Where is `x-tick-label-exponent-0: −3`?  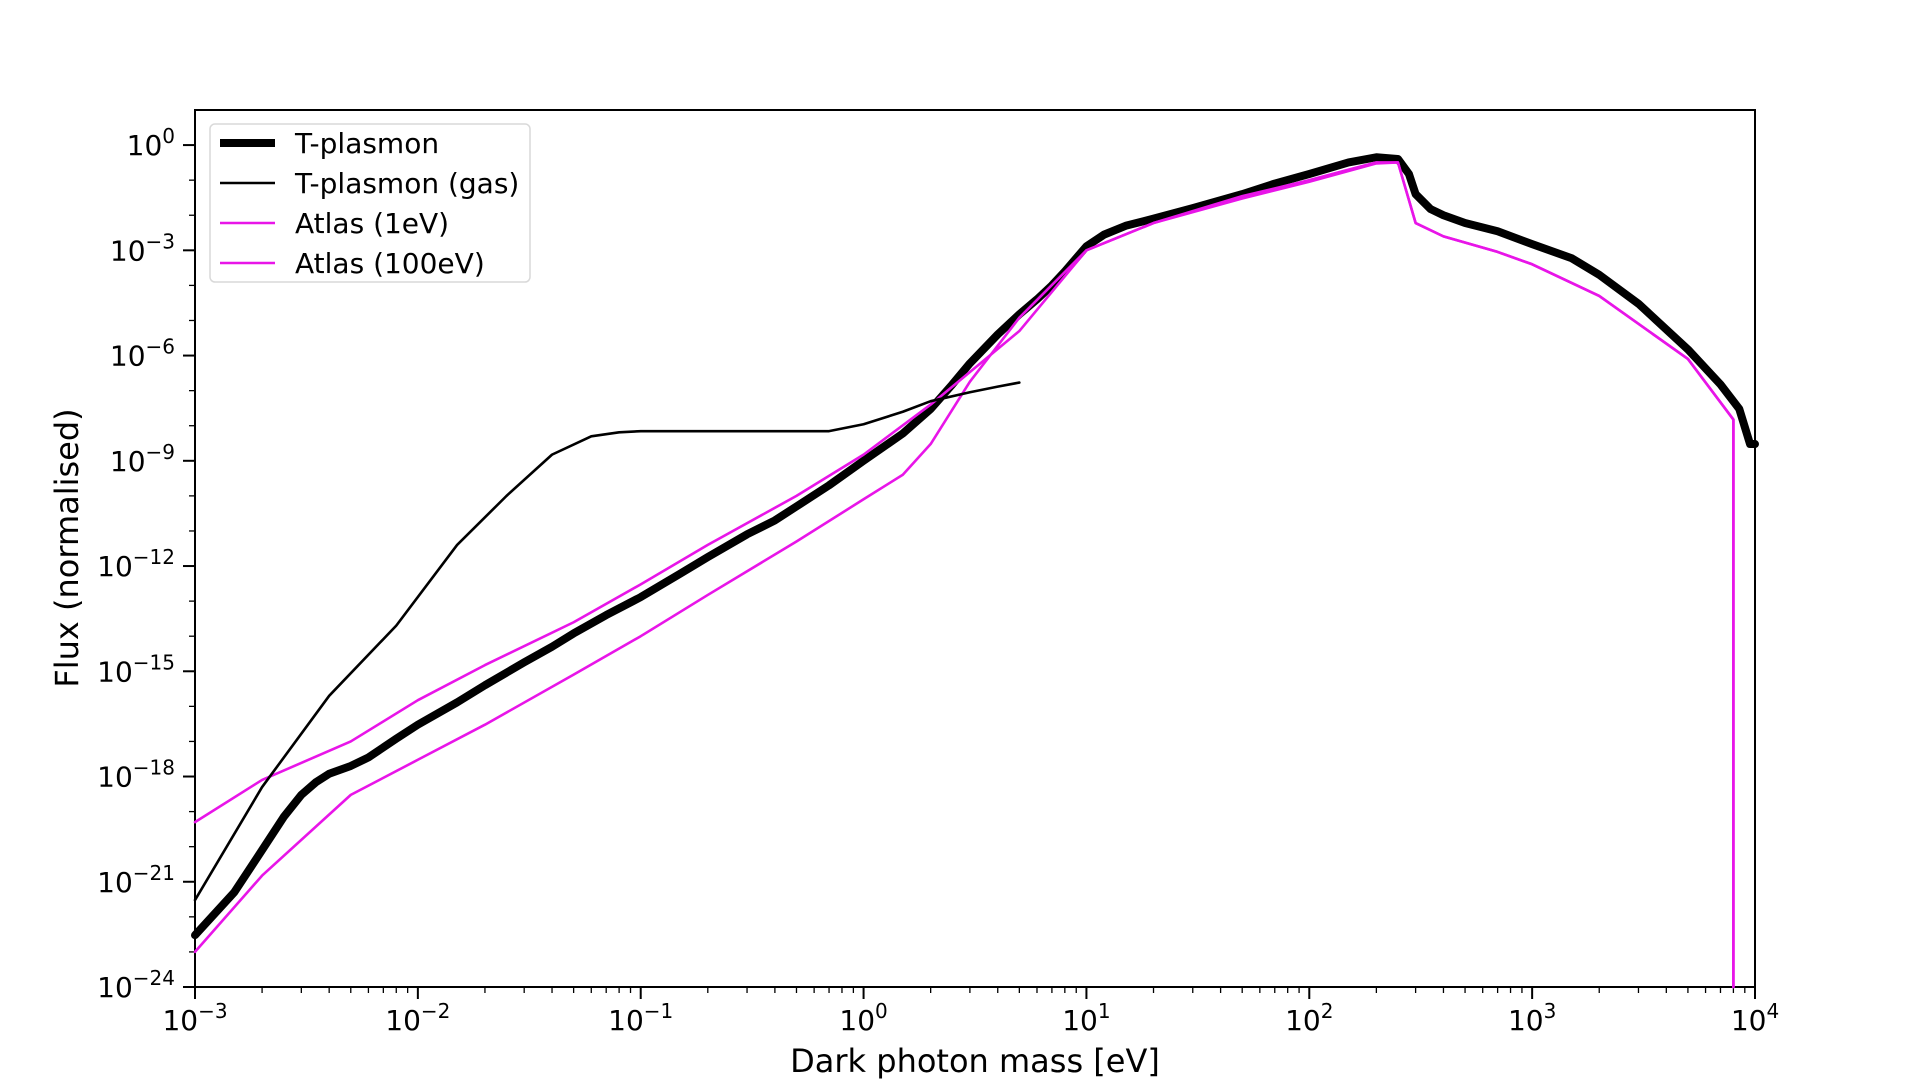
x-tick-label-exponent-0: −3 is located at coordinates (212, 1011).